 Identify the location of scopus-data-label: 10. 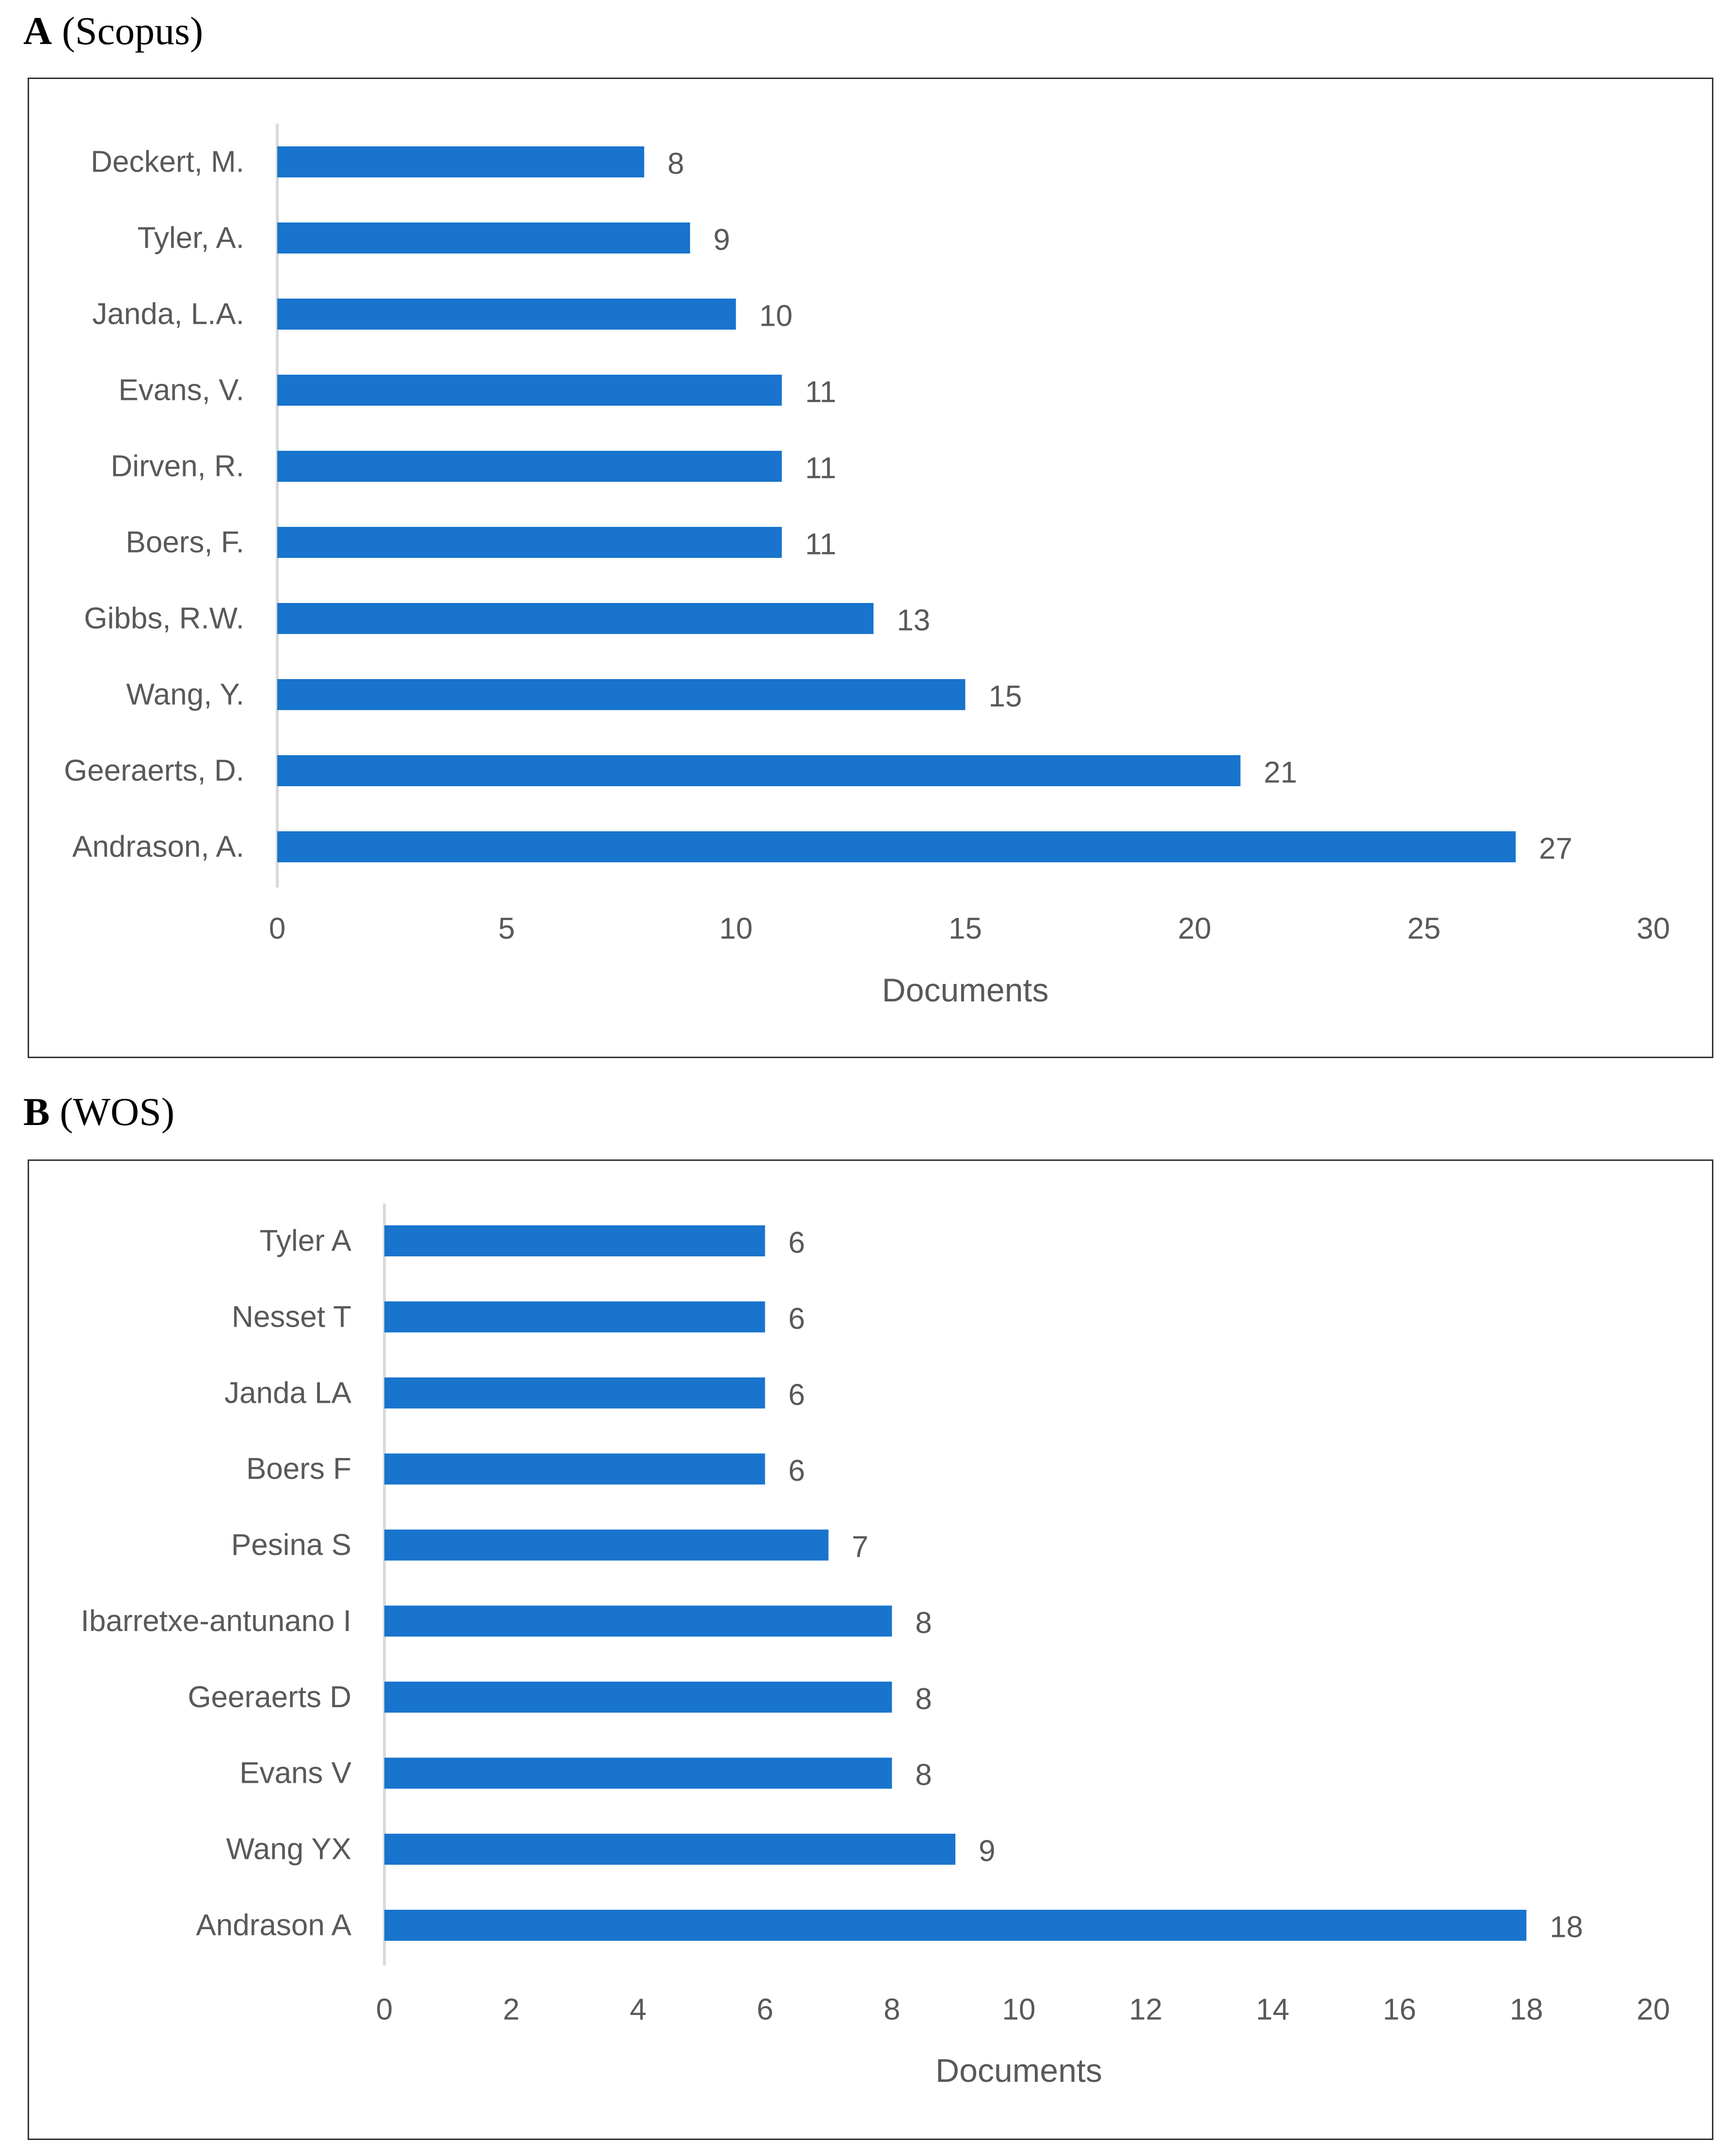
(775, 316).